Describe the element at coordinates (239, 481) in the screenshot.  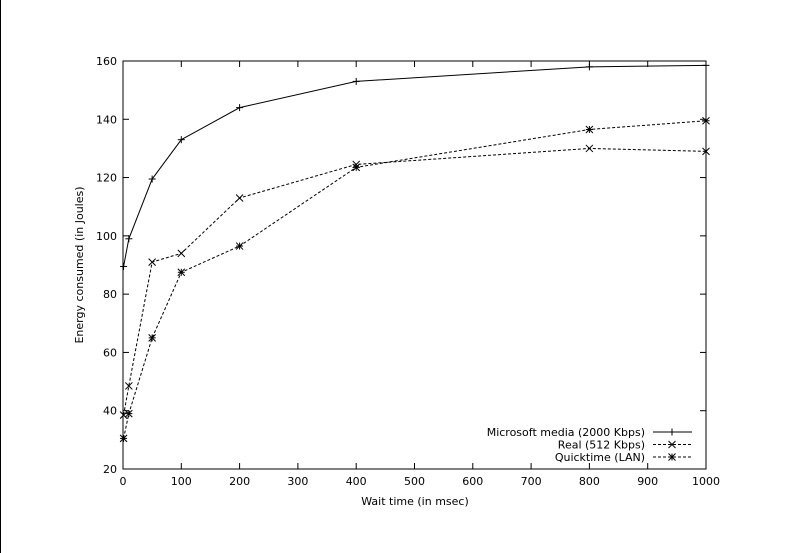
I see `x-tick-label: 200` at that location.